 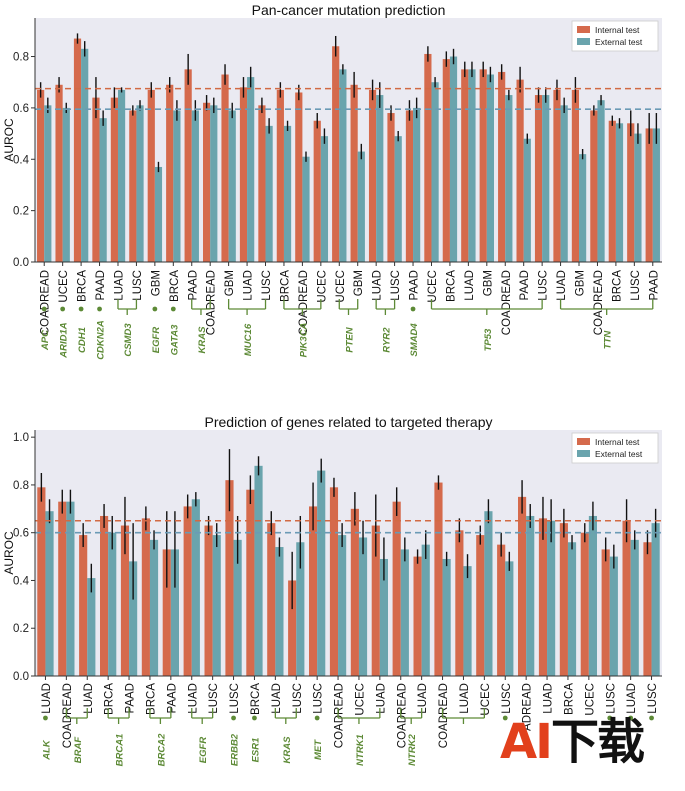 I want to click on gene-label: CDKN2A, so click(x=101, y=340).